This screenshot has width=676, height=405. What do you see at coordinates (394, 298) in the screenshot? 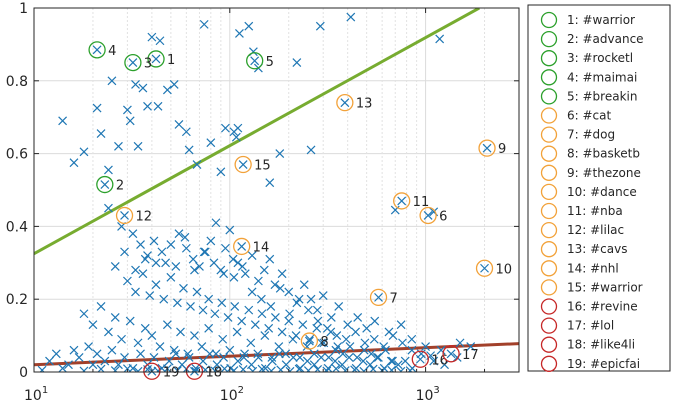
I see `point-annotation: 7` at bounding box center [394, 298].